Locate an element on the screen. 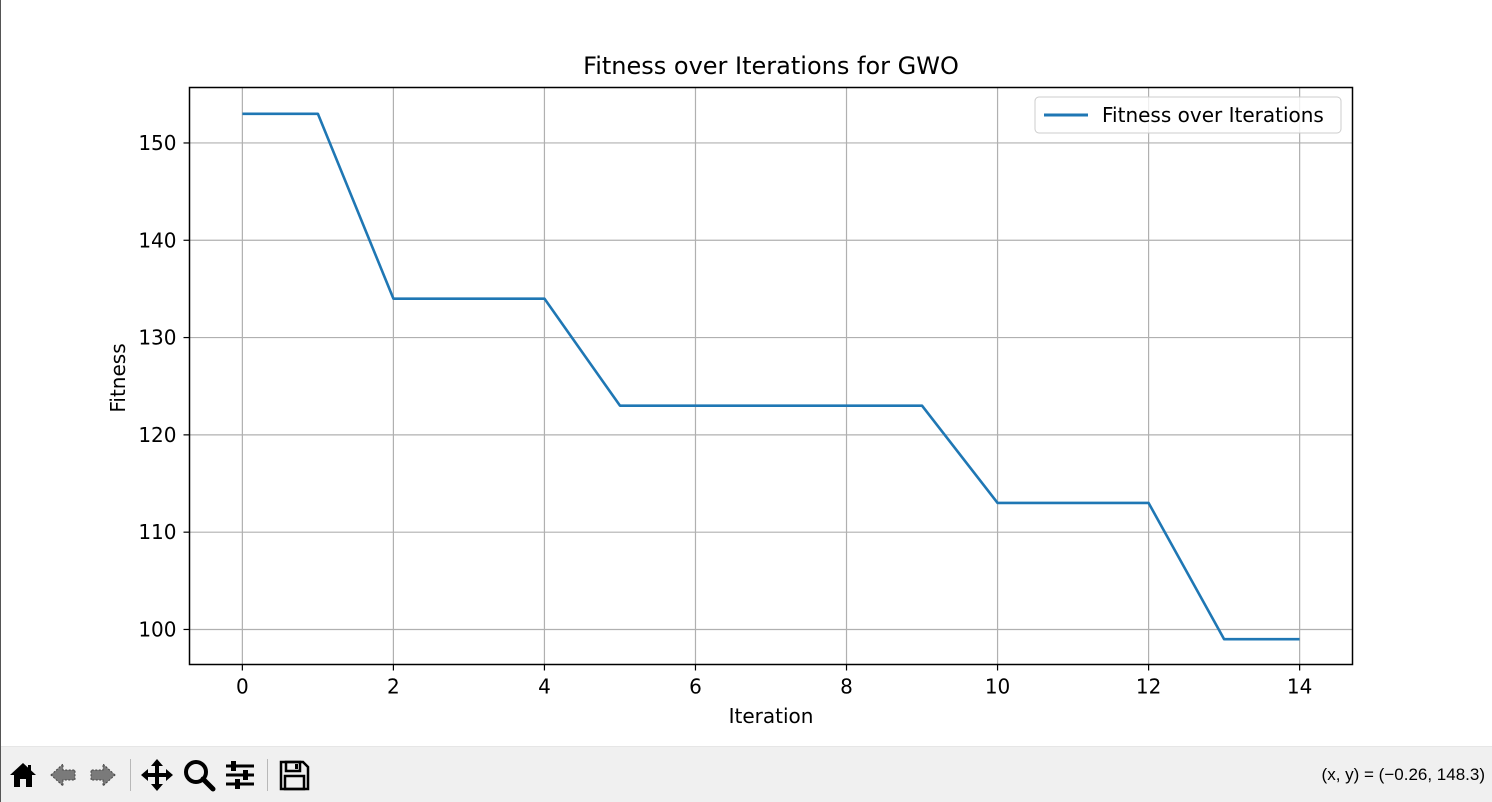 This screenshot has height=802, width=1492. y-axis-label: Fitness is located at coordinates (118, 377).